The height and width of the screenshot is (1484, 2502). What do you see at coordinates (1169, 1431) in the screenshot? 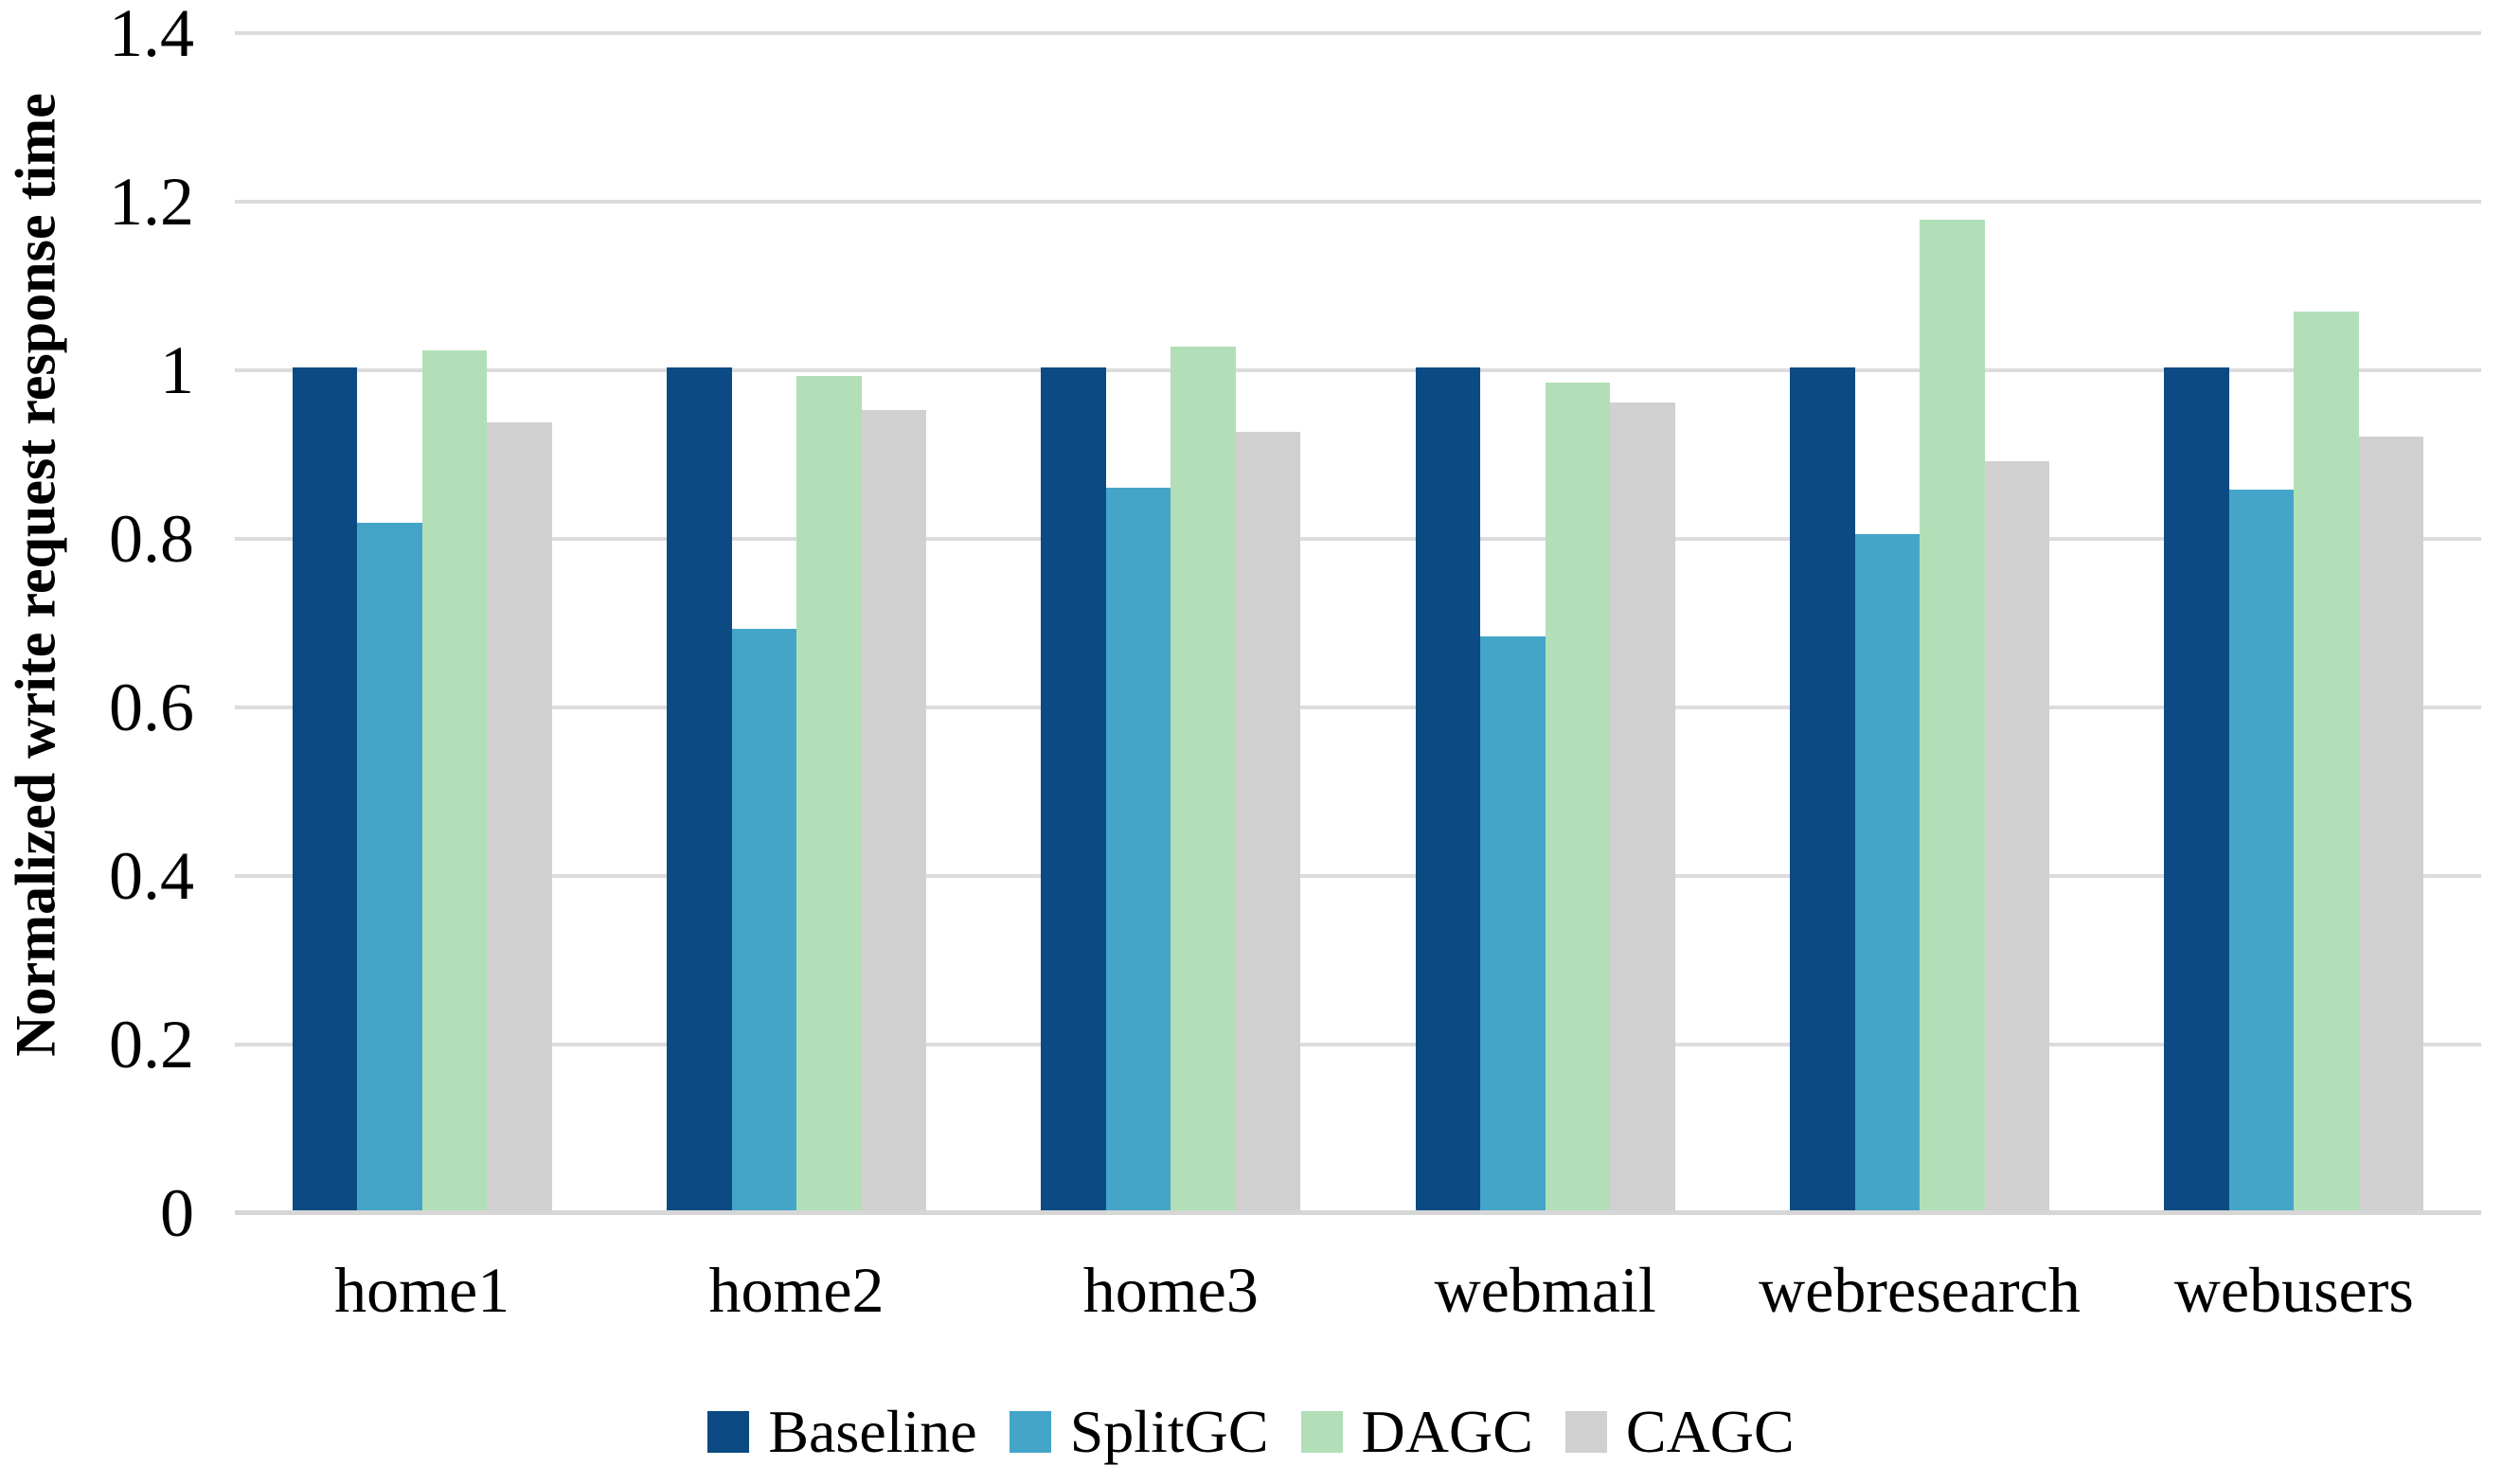
I see `legend-label-splitgc: SplitGC` at bounding box center [1169, 1431].